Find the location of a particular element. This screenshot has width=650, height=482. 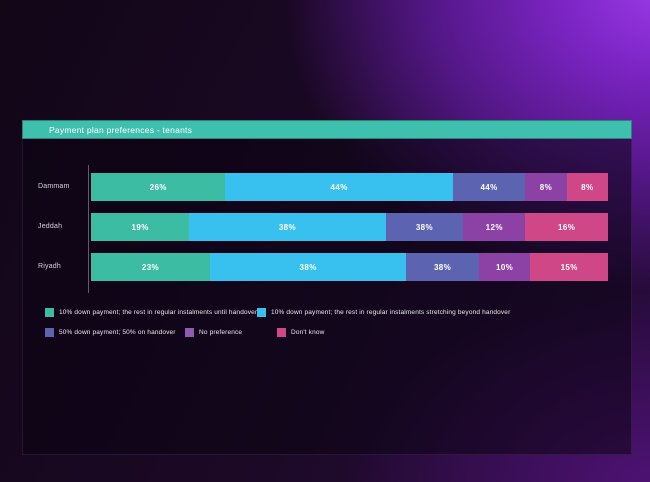

legend-label: Don't know is located at coordinates (308, 332).